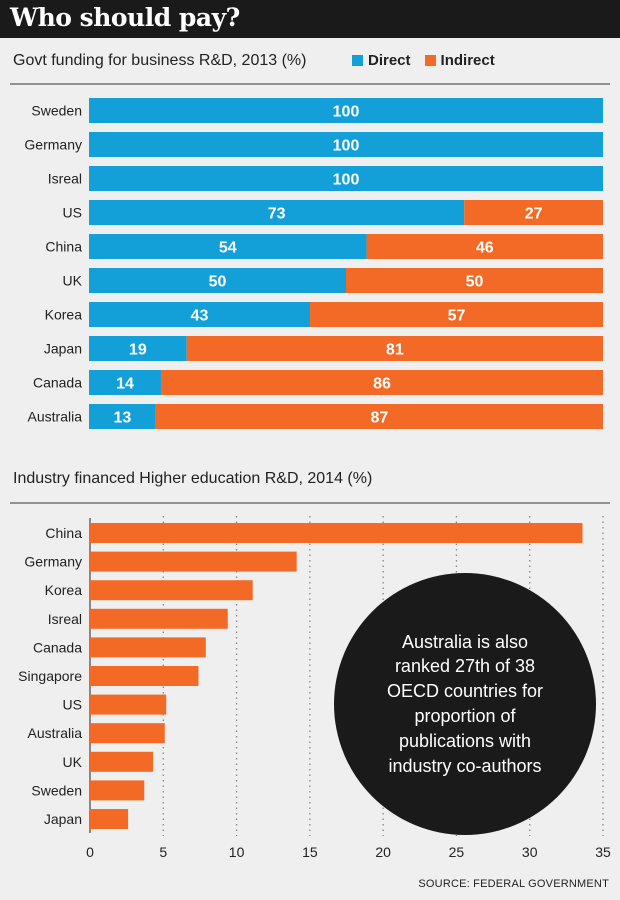  I want to click on data-label: 27, so click(534, 214).